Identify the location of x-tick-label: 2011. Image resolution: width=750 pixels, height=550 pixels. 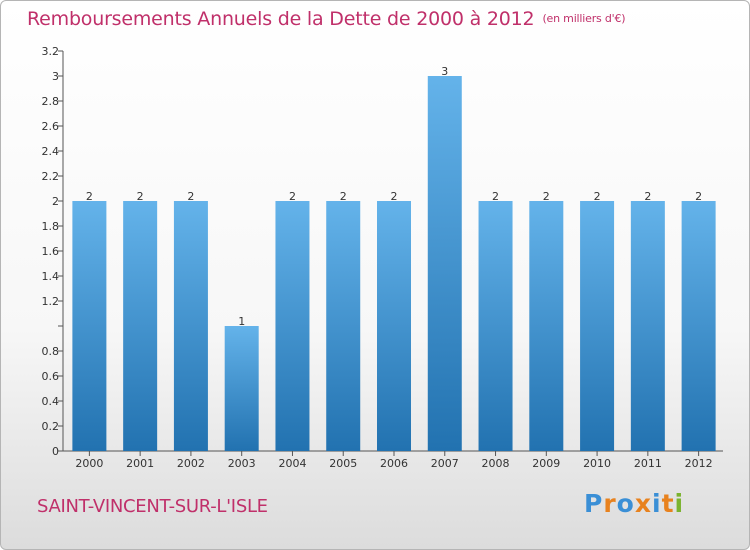
(648, 463).